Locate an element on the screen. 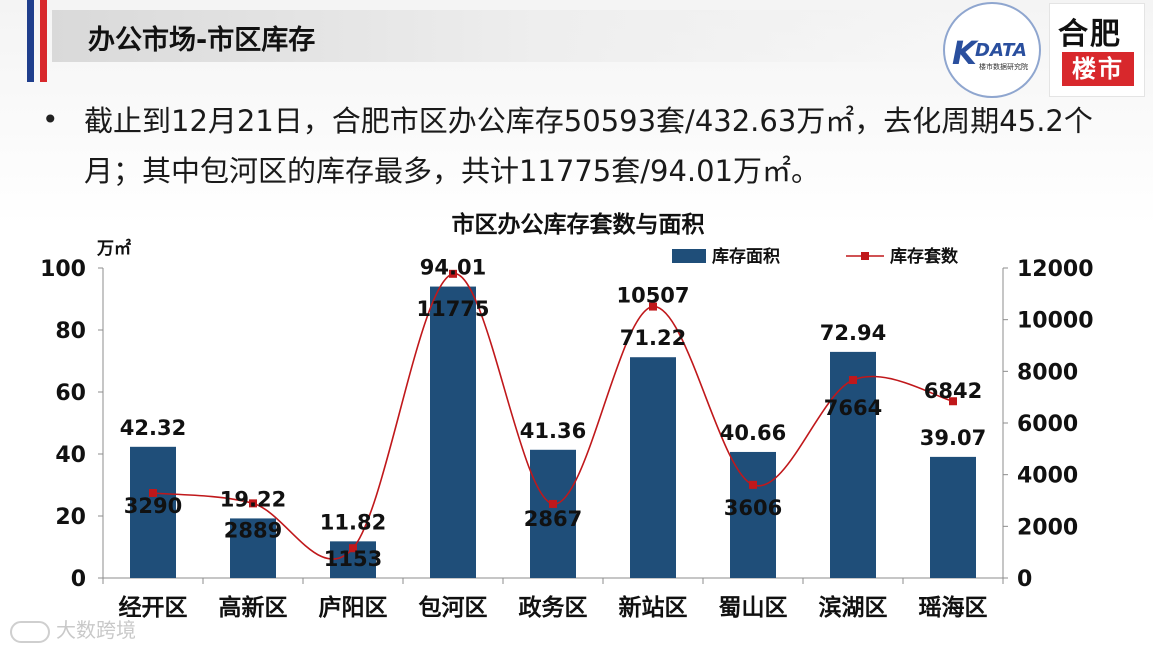  left-axis-tick-label: 40 is located at coordinates (70, 455).